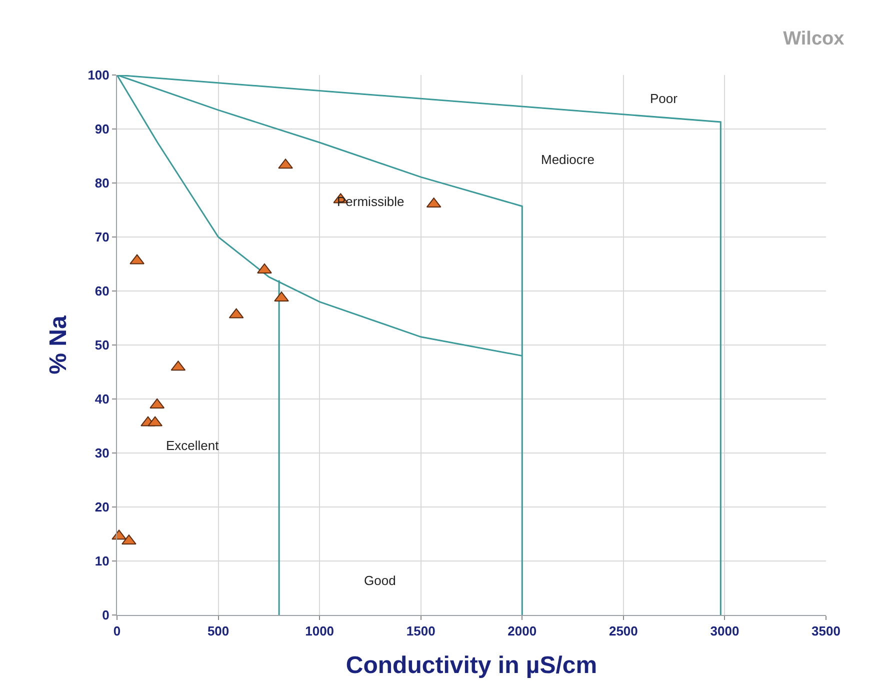 Image resolution: width=884 pixels, height=695 pixels. Describe the element at coordinates (380, 580) in the screenshot. I see `annotation: Good` at that location.